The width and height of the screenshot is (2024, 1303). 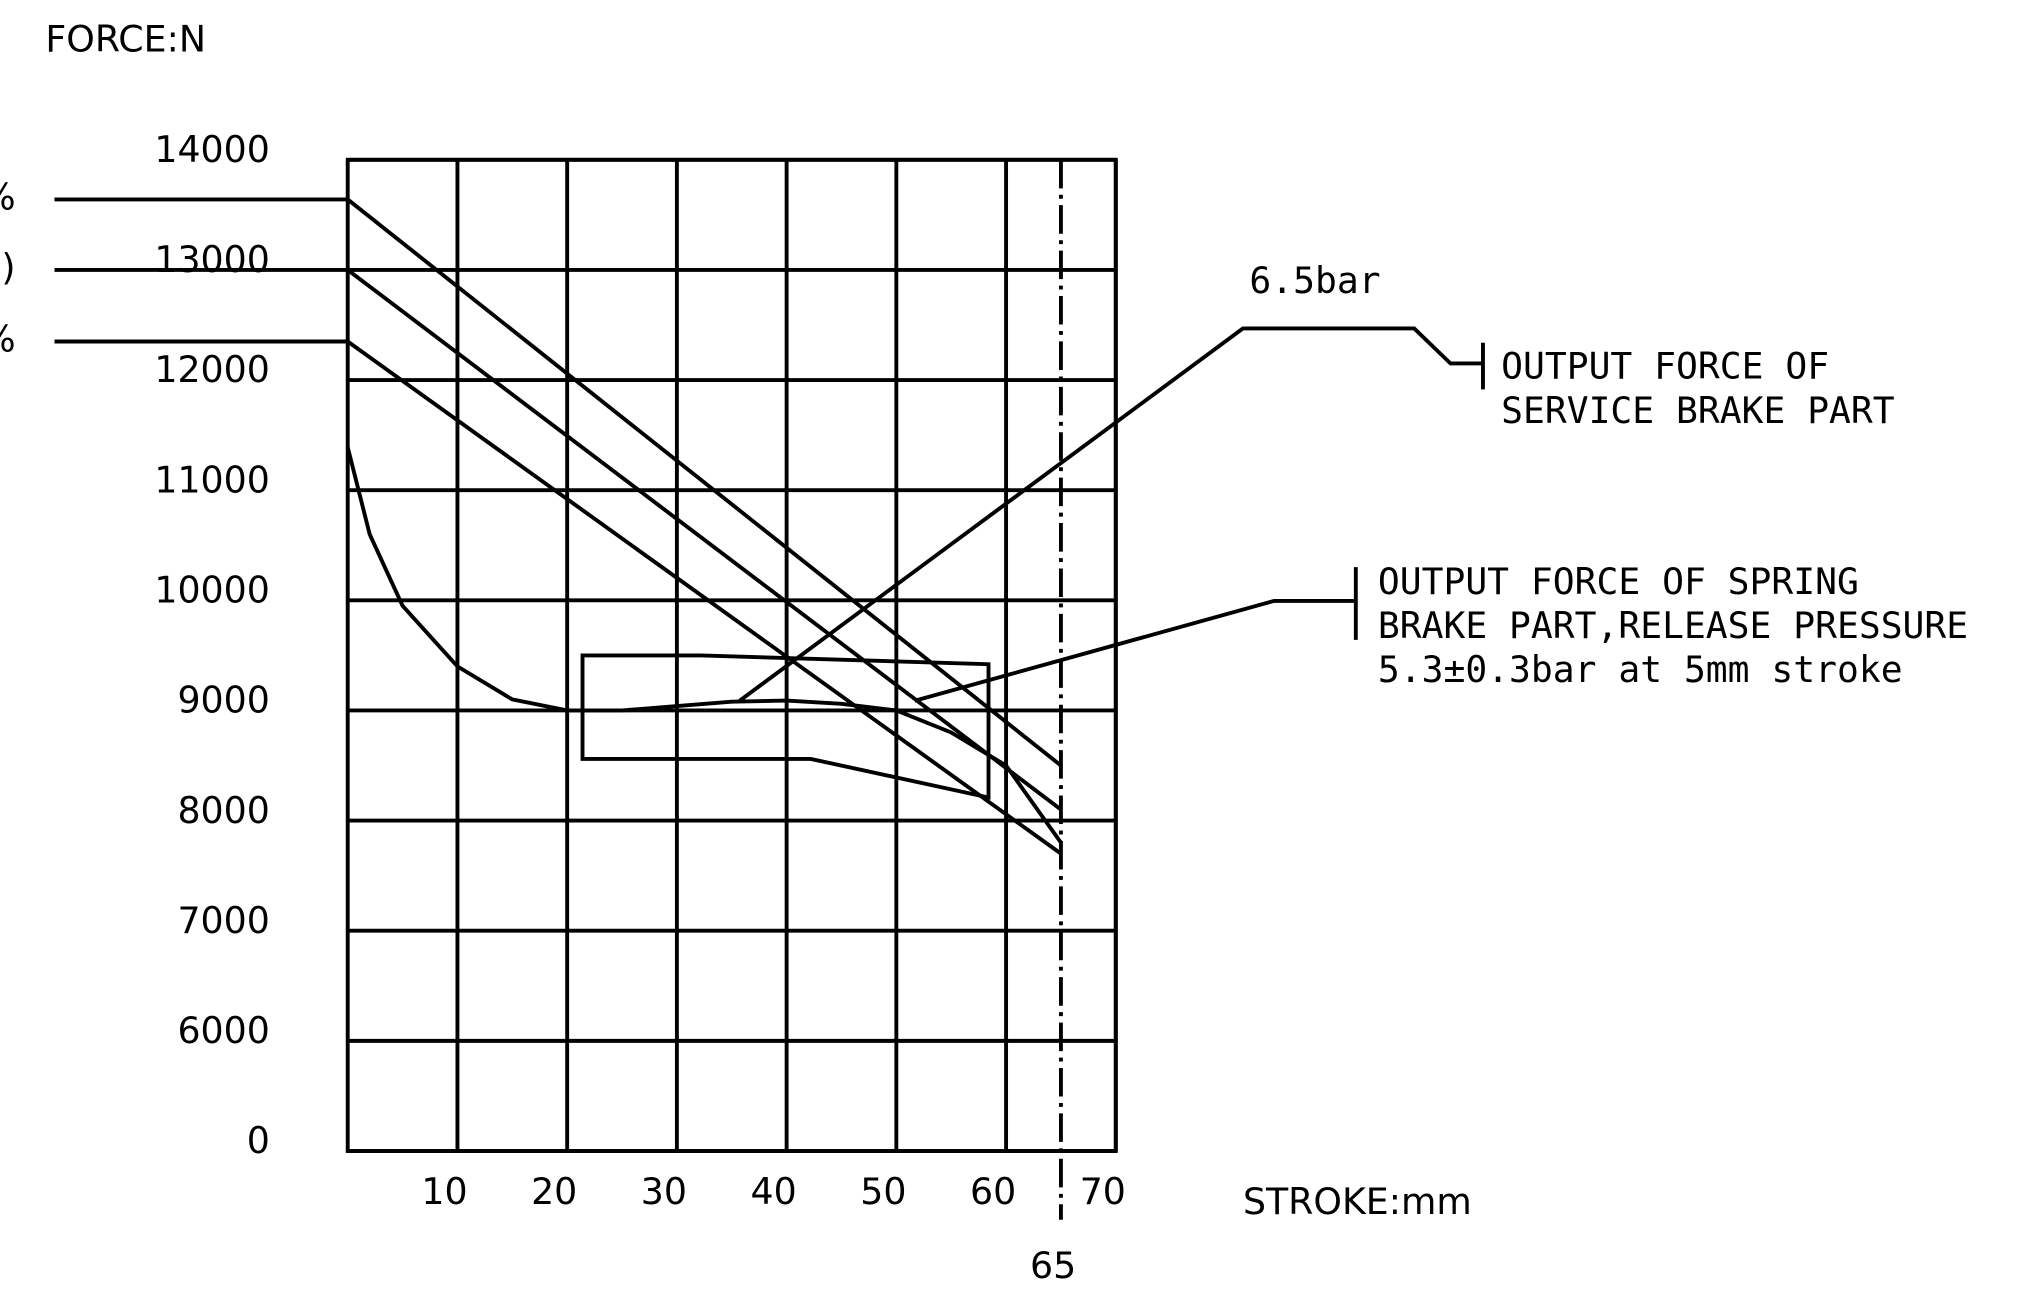 I want to click on tolerance-box, so click(x=785, y=726).